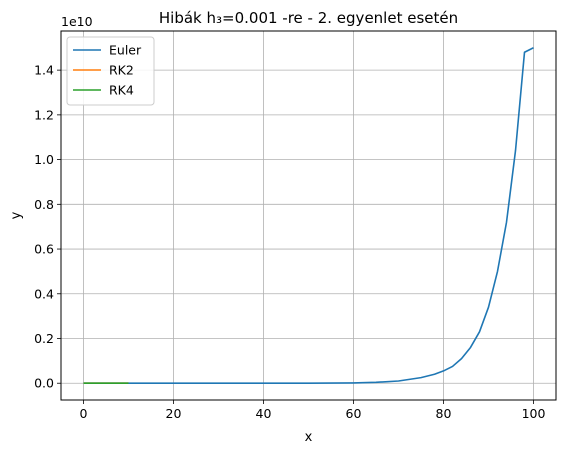 This screenshot has height=454, width=567. Describe the element at coordinates (308, 18) in the screenshot. I see `chart-title: Hibák h₃=0.001 -re - 2. egyenlet esetén` at that location.